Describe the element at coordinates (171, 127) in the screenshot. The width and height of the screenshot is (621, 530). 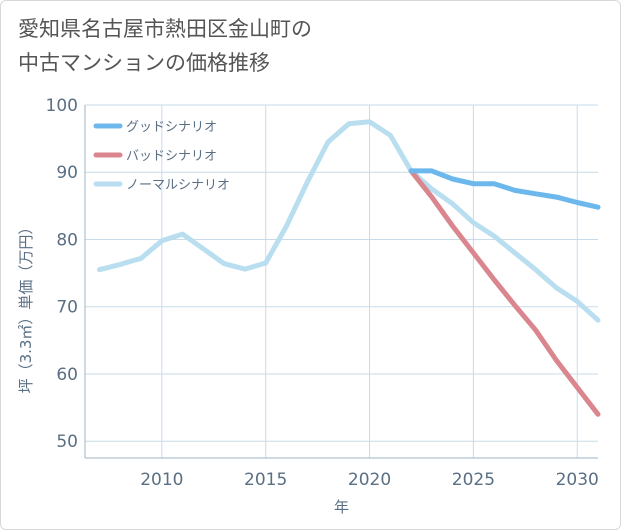
I see `legend-label: グッドシナリオ` at that location.